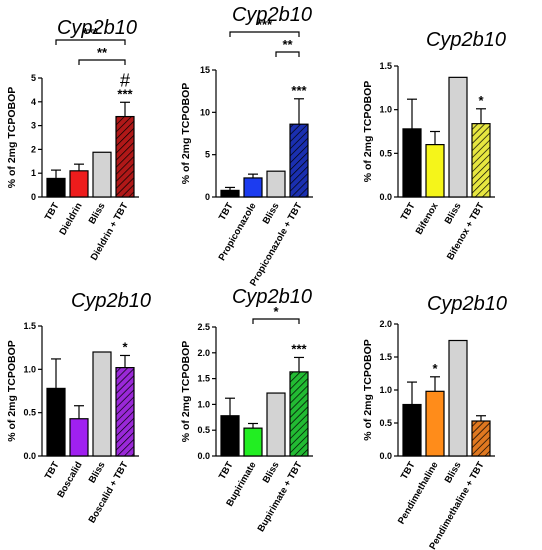  I want to click on bar-bifenox, so click(435, 171).